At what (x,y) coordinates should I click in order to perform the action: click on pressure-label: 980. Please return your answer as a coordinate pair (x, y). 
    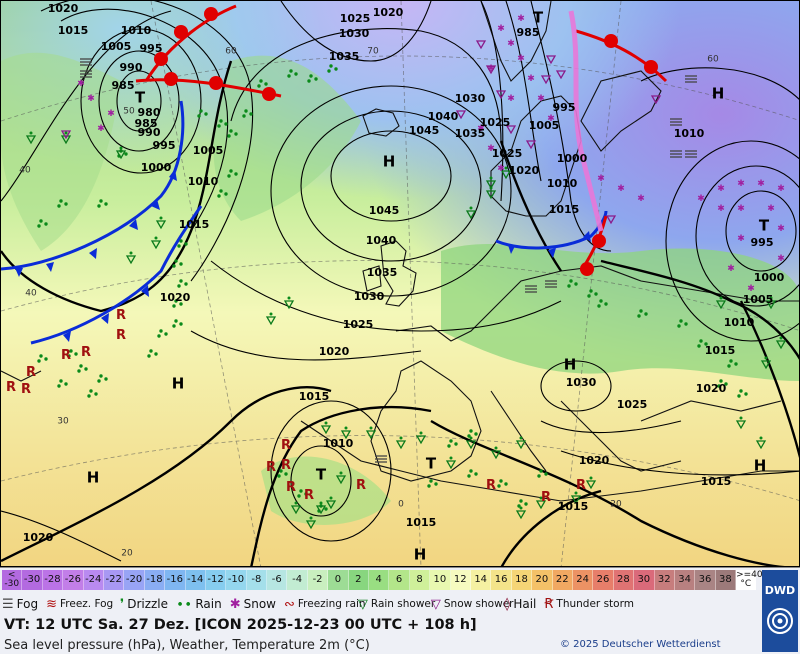
    Looking at the image, I should click on (149, 112).